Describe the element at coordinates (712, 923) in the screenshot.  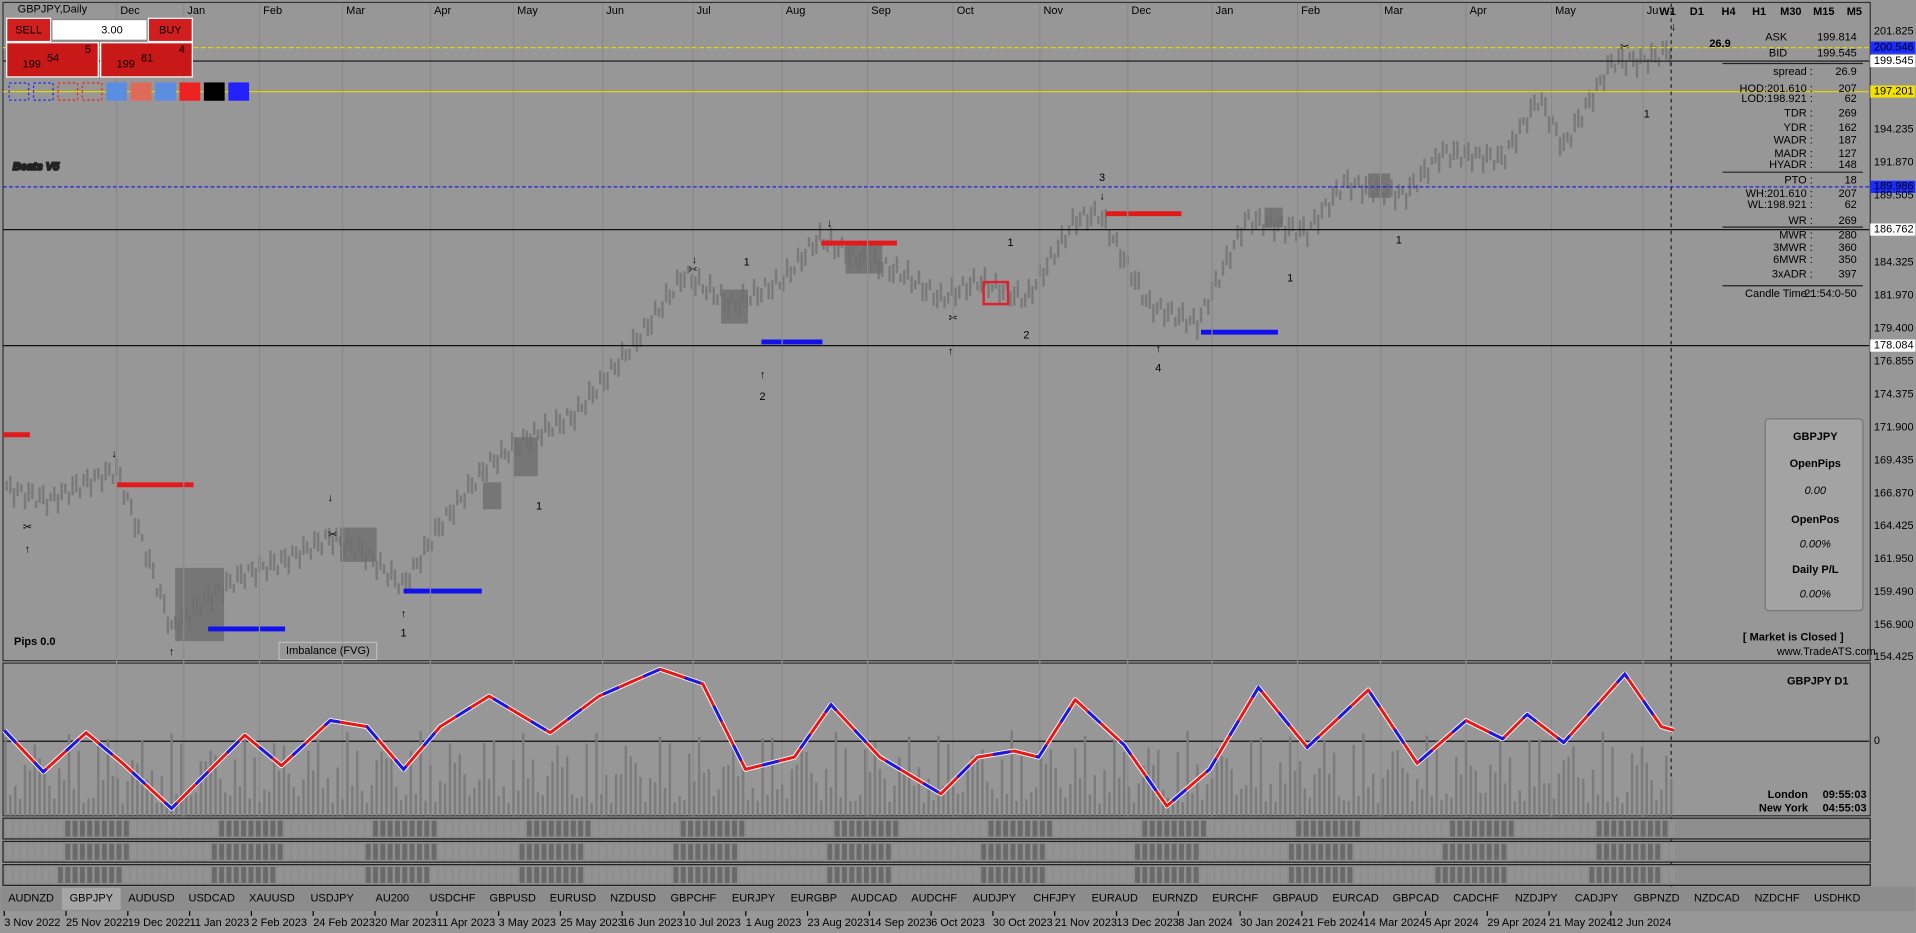
I see `date-label: 10 Jul 2023` at that location.